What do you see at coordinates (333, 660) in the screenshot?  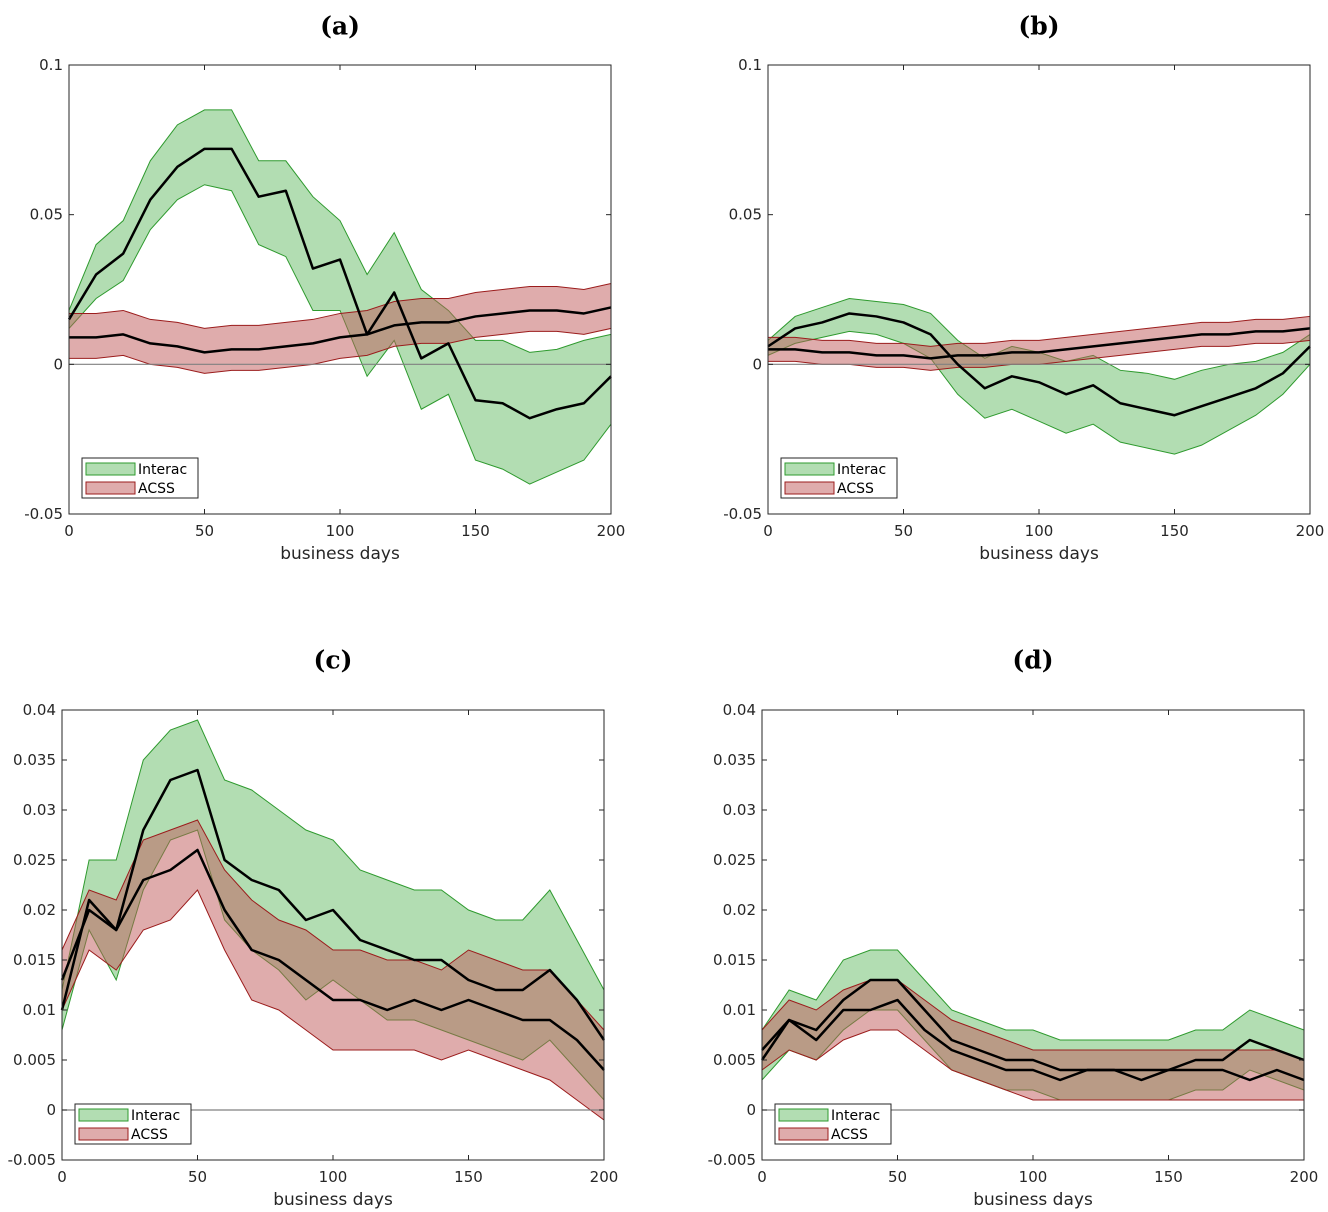 I see `panel-title: (c)` at bounding box center [333, 660].